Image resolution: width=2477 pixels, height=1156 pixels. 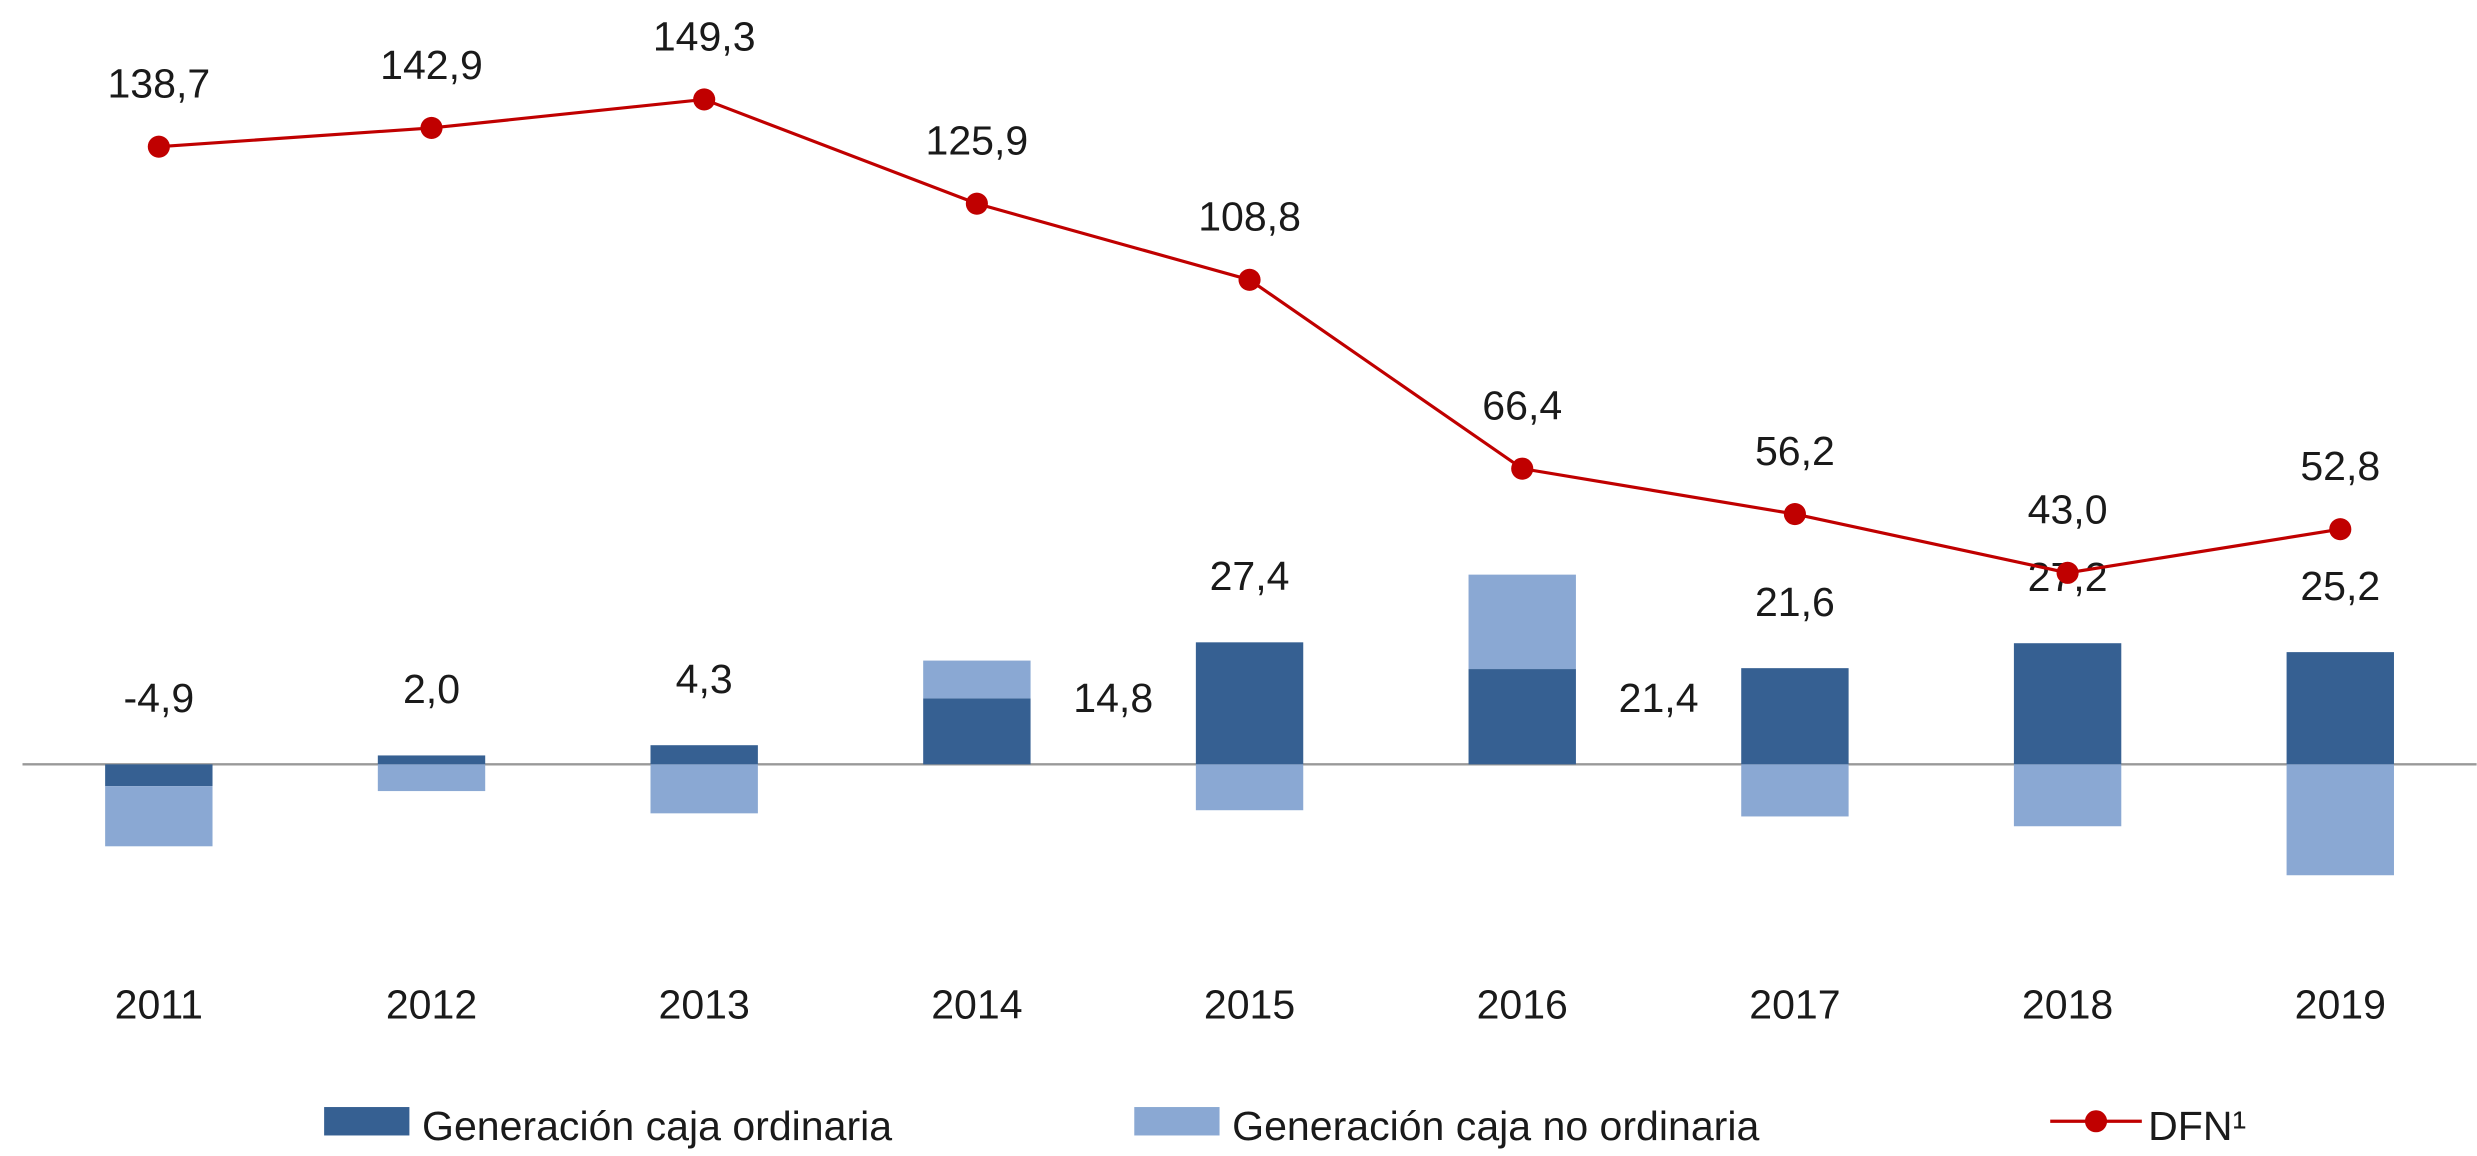 What do you see at coordinates (1795, 602) in the screenshot?
I see `bar-value-label: 21,6` at bounding box center [1795, 602].